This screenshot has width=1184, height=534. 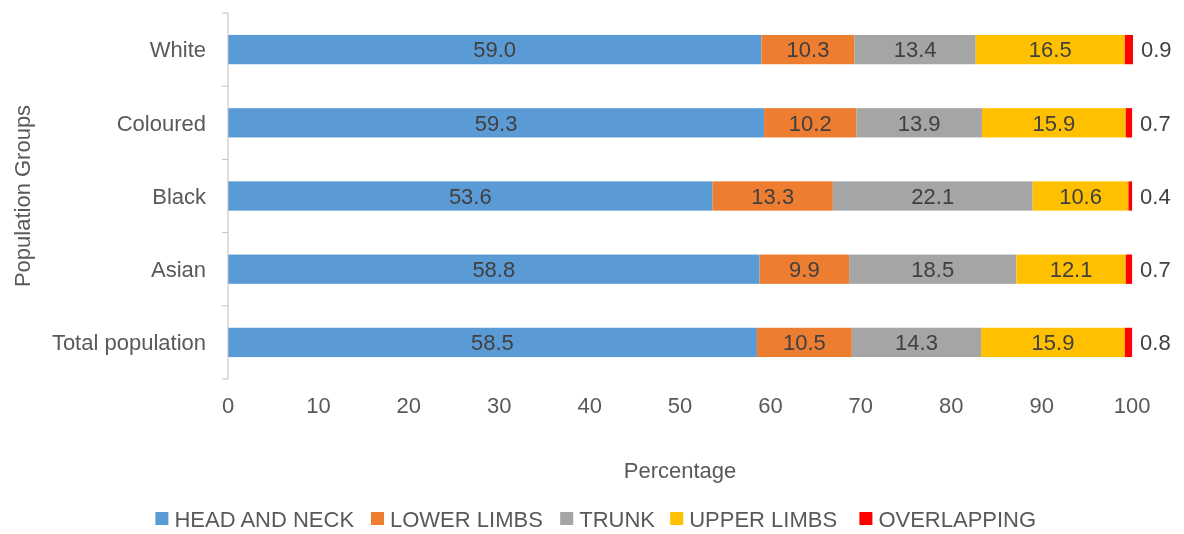 I want to click on data-label: 10.3, so click(x=808, y=50).